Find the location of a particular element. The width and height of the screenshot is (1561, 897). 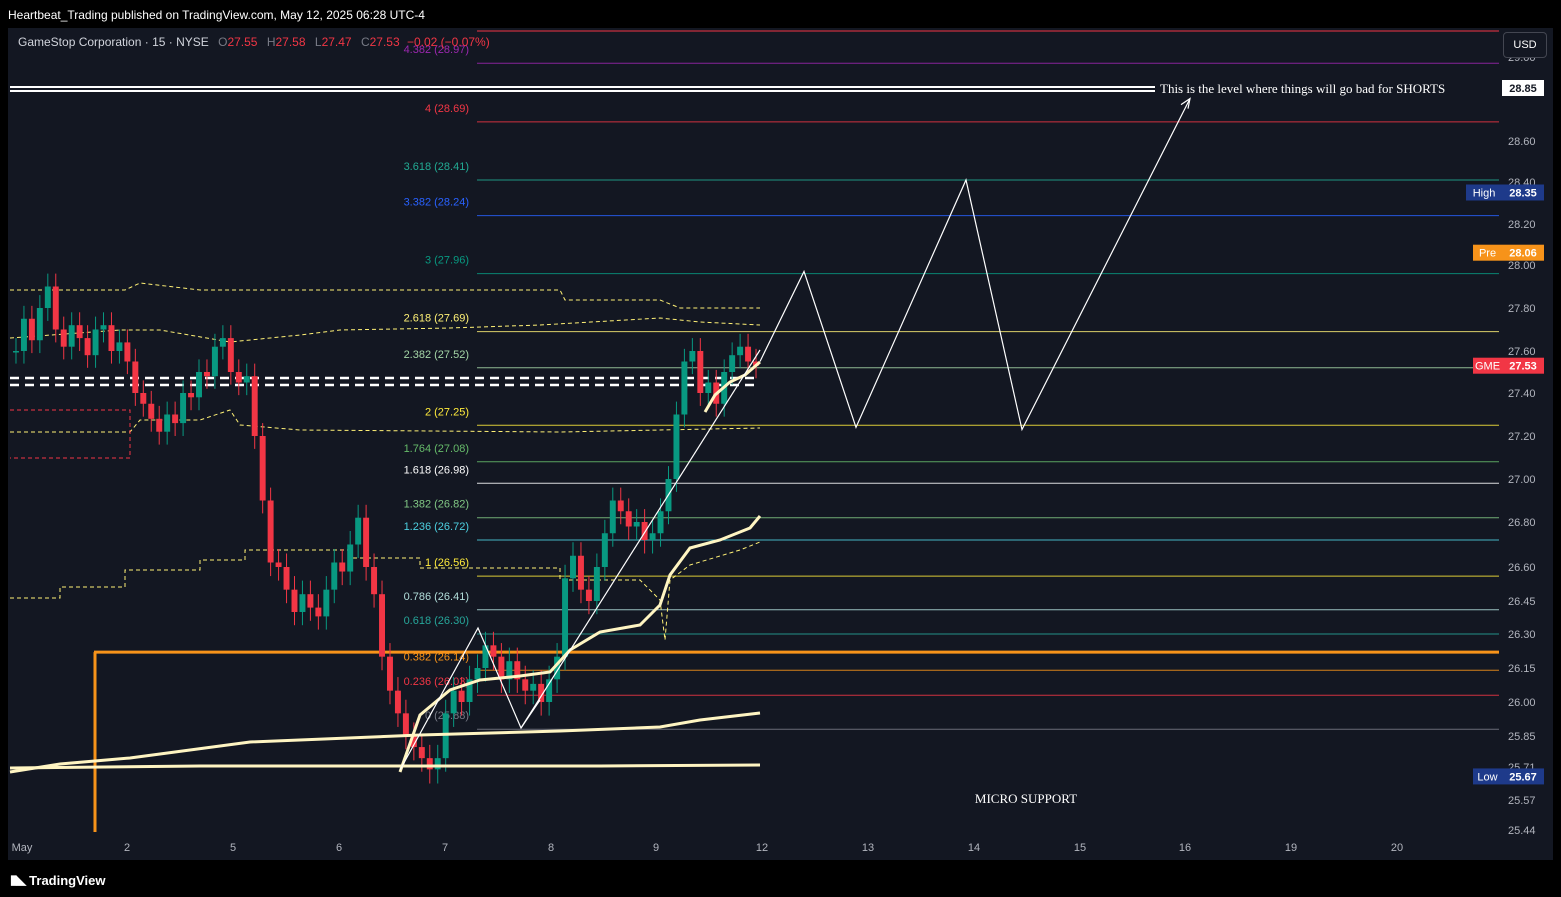

low-label: L is located at coordinates (318, 42).